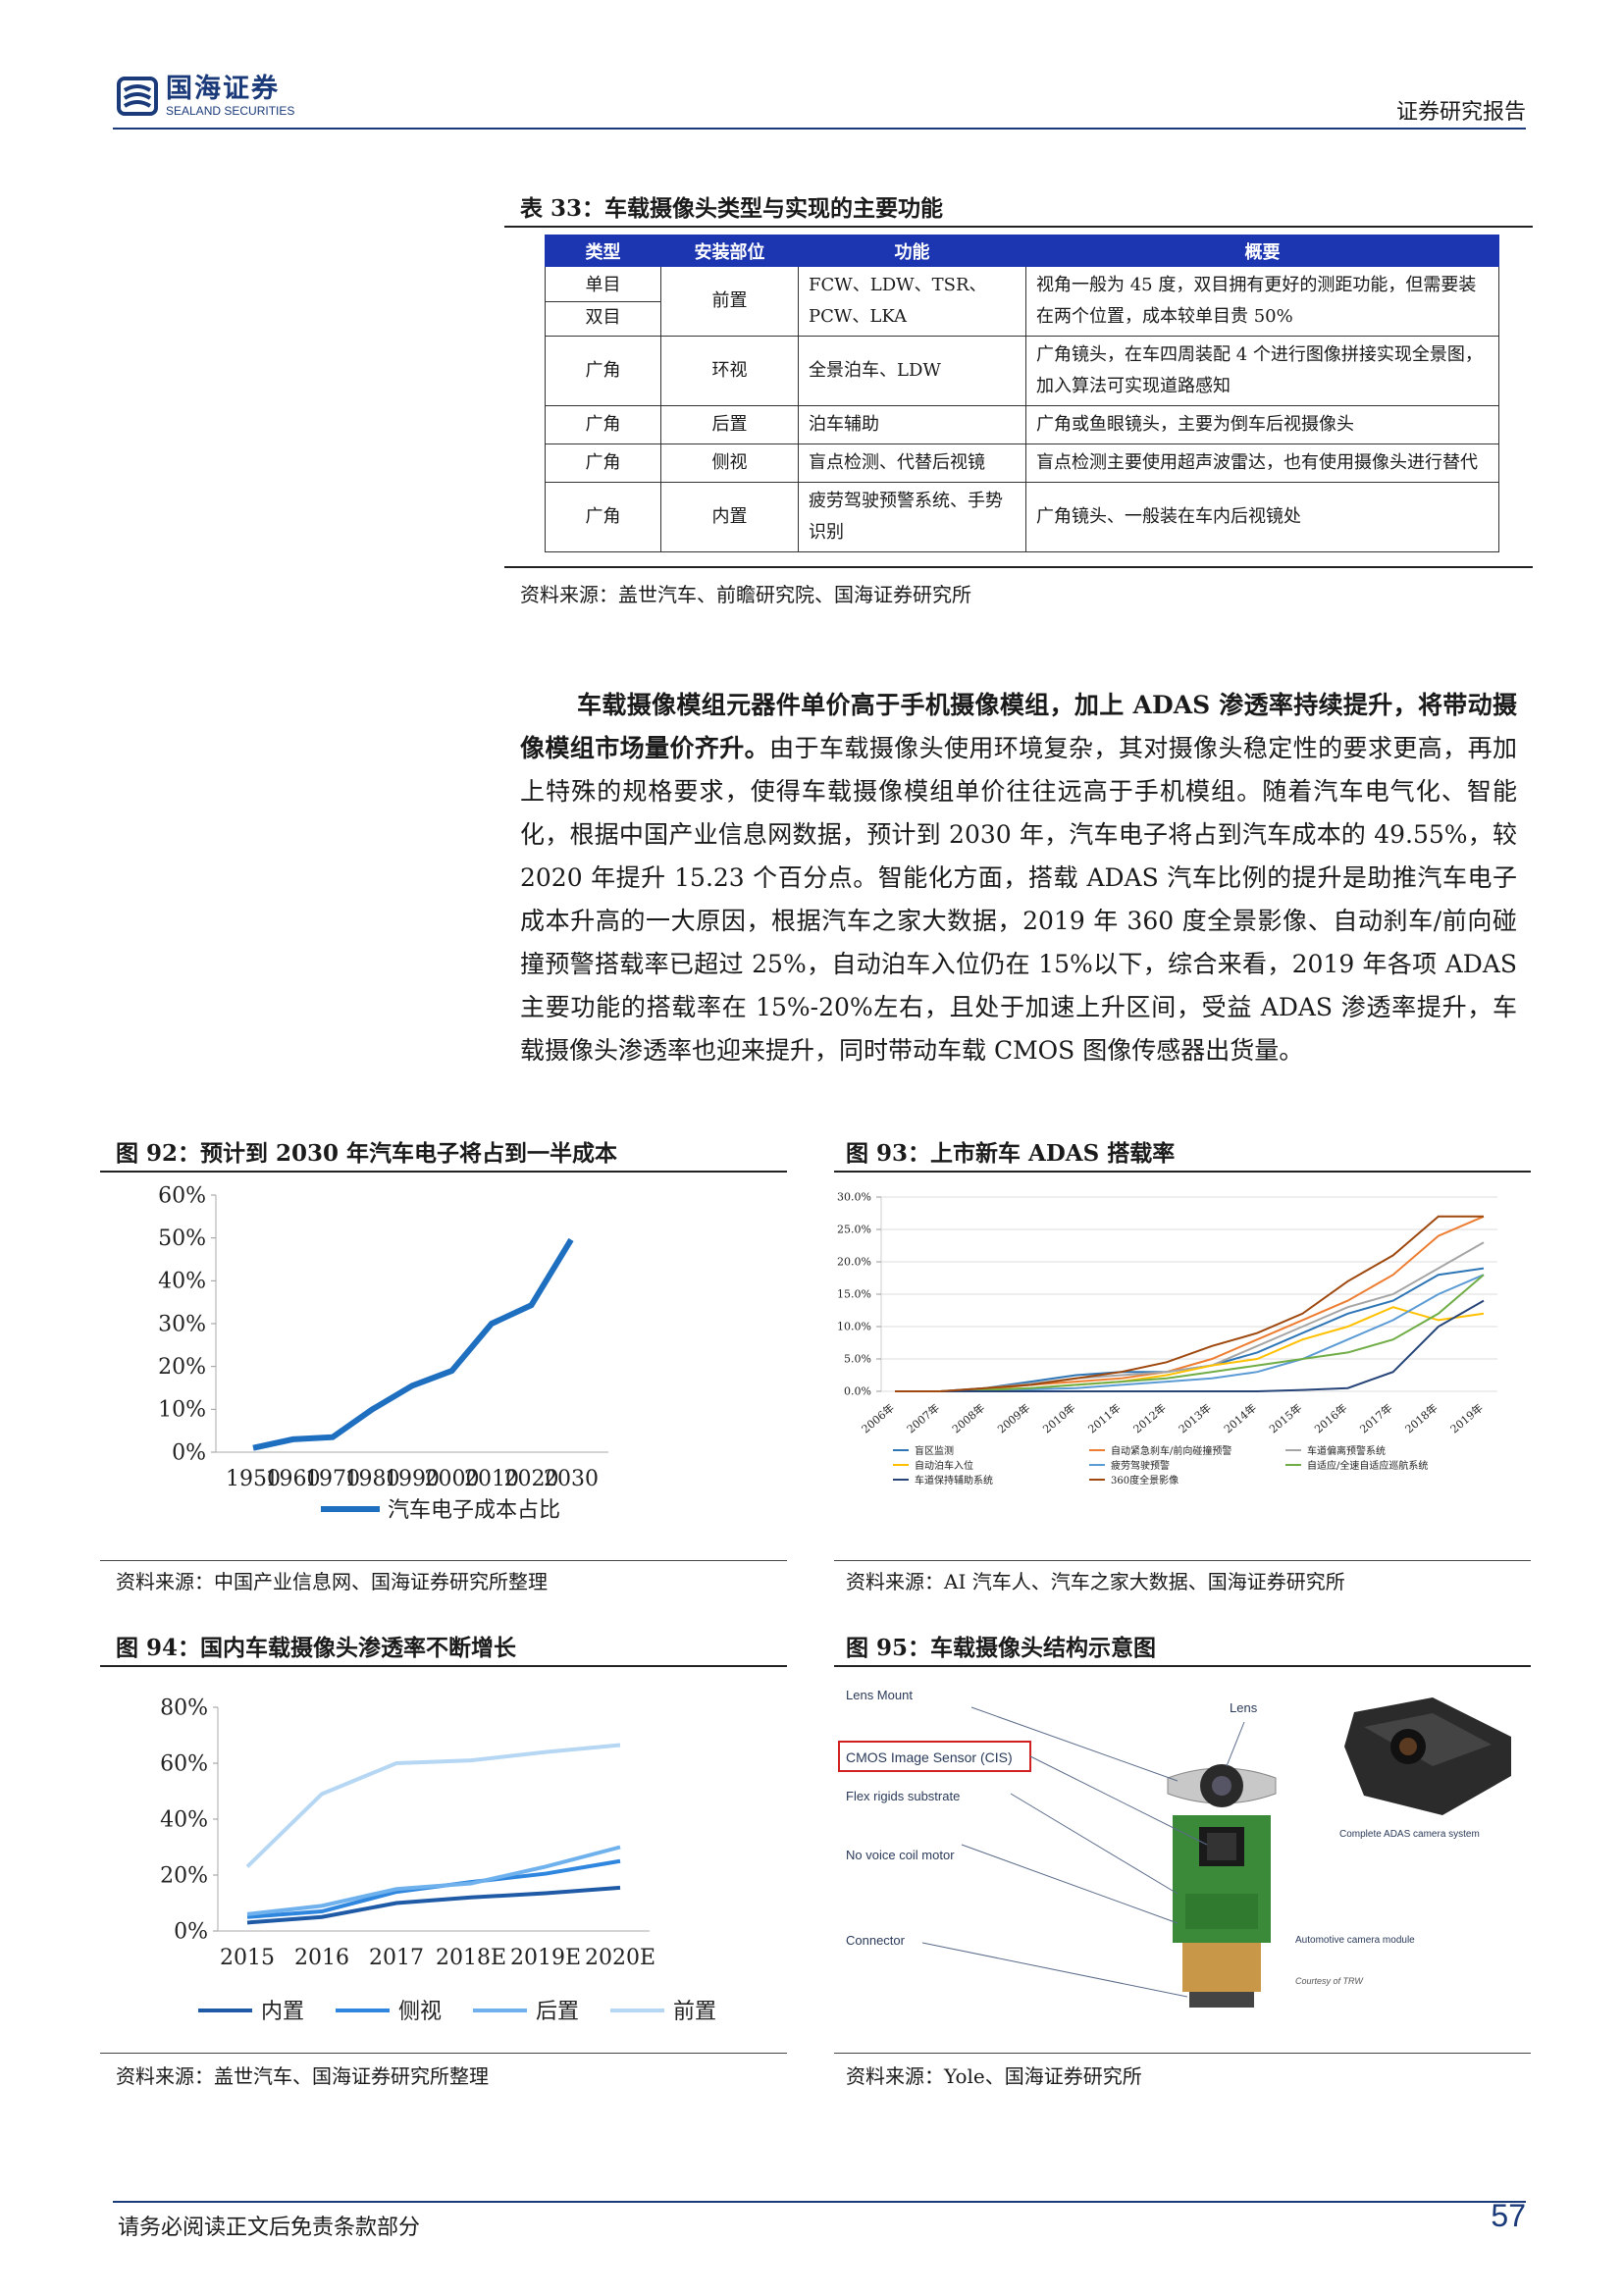  Describe the element at coordinates (230, 111) in the screenshot. I see `logo-en: SEALAND SECURITIES` at that location.